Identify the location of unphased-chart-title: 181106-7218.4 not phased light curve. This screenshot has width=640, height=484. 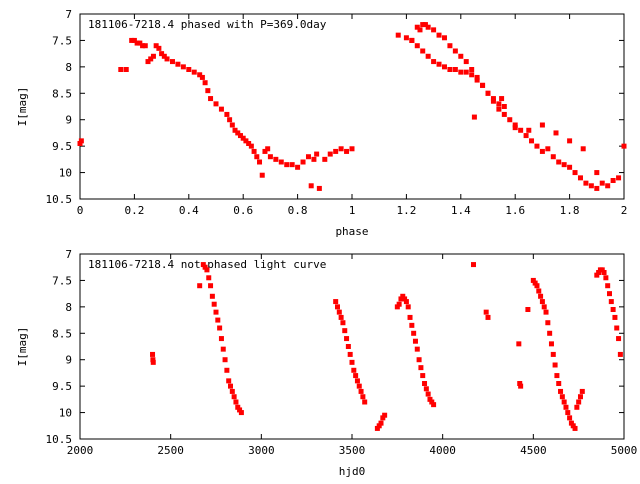
(207, 264).